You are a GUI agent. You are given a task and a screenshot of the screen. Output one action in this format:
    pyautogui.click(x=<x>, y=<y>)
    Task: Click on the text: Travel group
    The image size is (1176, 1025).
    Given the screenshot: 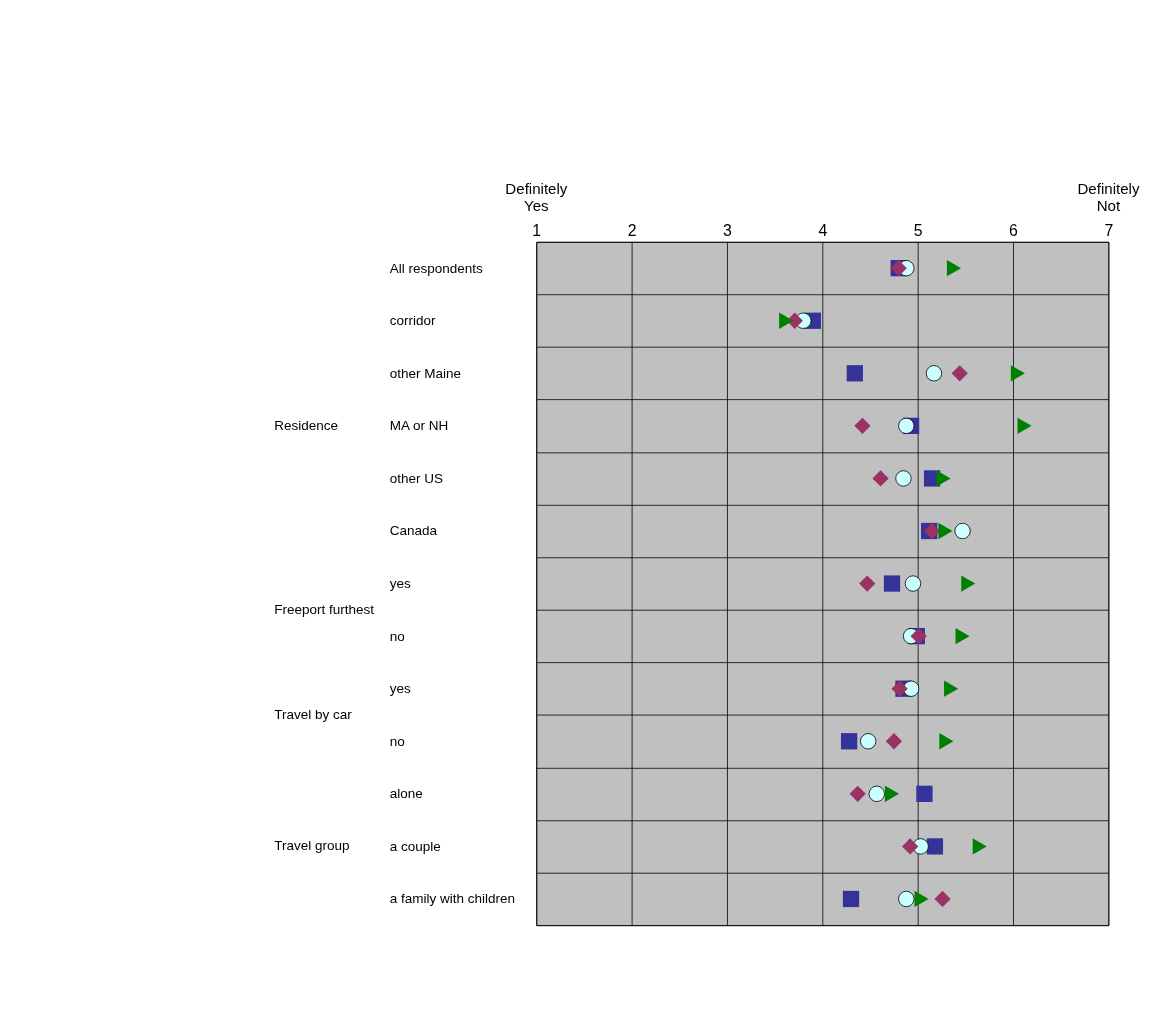 What is the action you would take?
    pyautogui.click(x=312, y=846)
    